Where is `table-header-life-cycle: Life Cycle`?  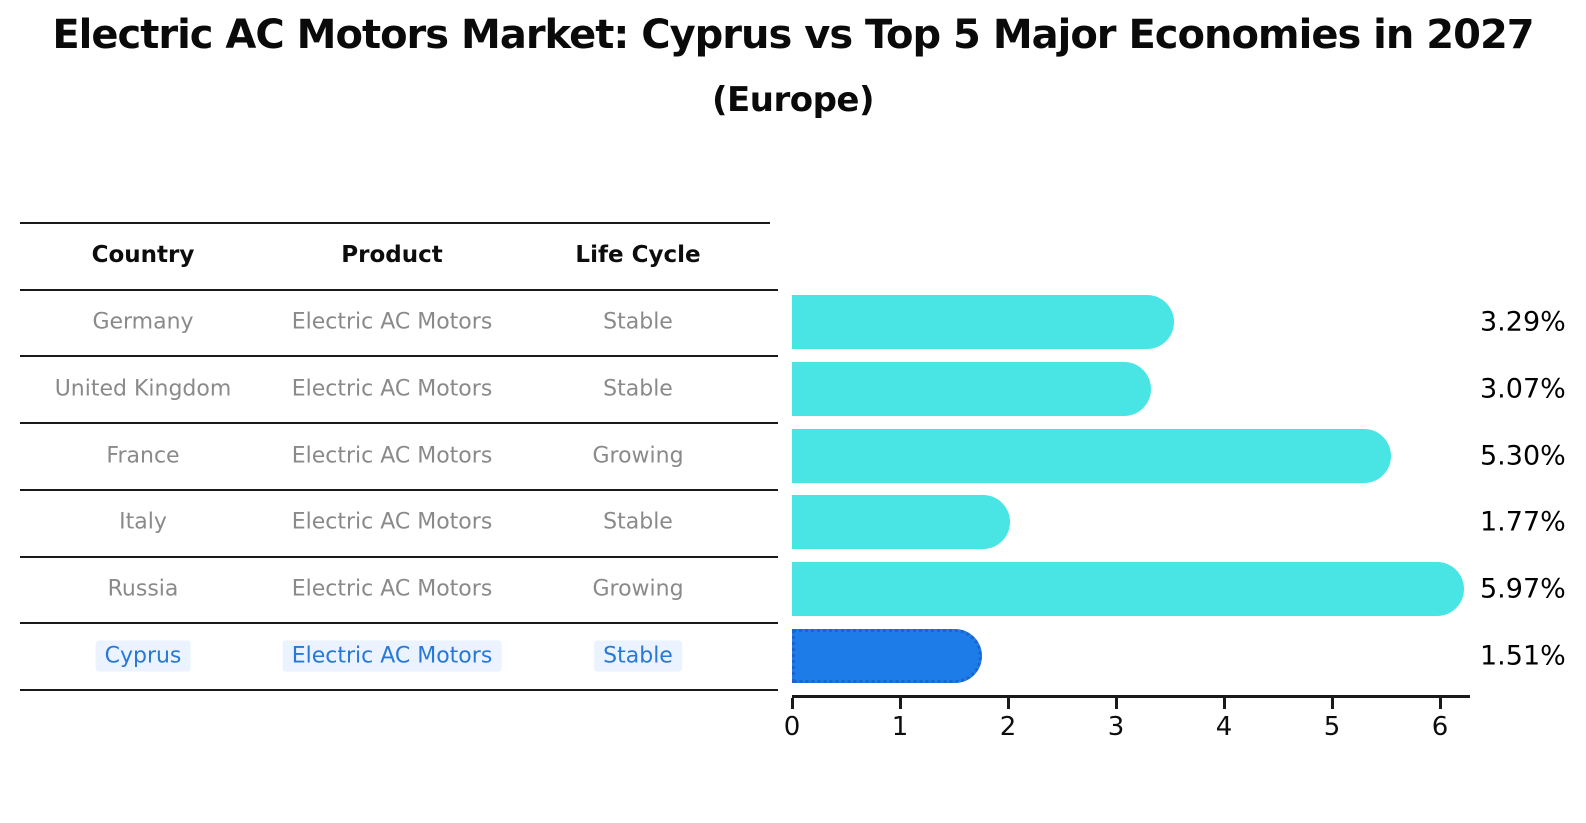 table-header-life-cycle: Life Cycle is located at coordinates (638, 255).